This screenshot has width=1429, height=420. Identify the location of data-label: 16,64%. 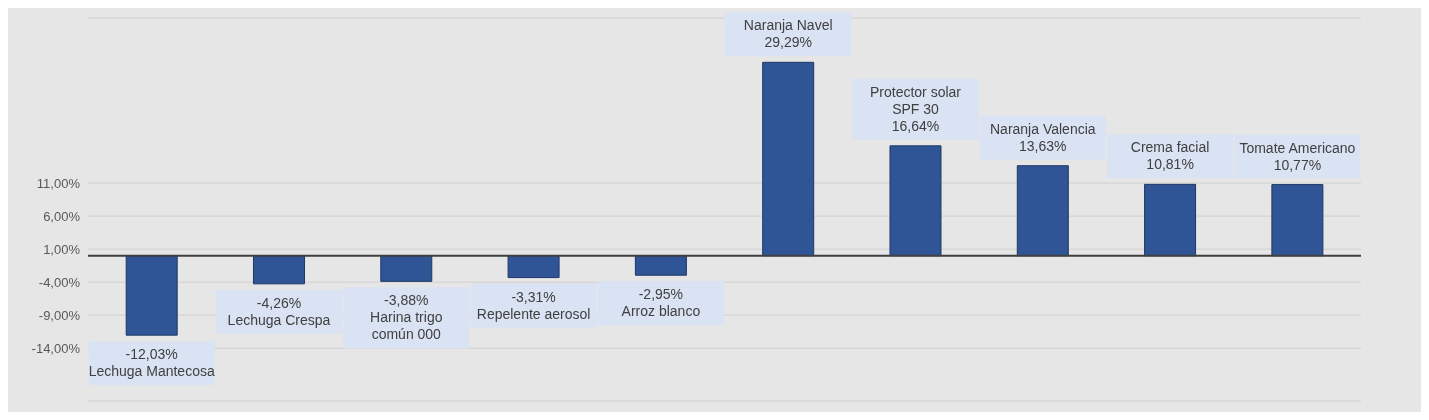
(915, 125).